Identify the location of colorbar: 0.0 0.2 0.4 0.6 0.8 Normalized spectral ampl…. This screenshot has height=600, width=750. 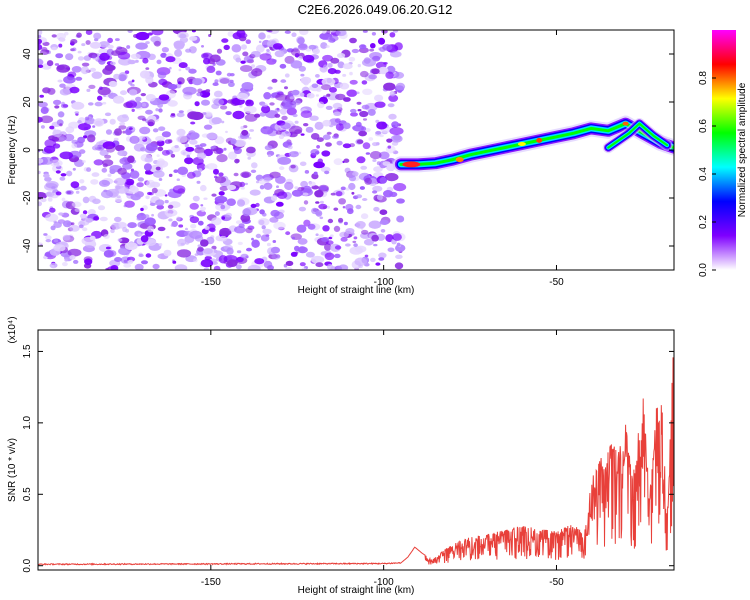
(723, 153).